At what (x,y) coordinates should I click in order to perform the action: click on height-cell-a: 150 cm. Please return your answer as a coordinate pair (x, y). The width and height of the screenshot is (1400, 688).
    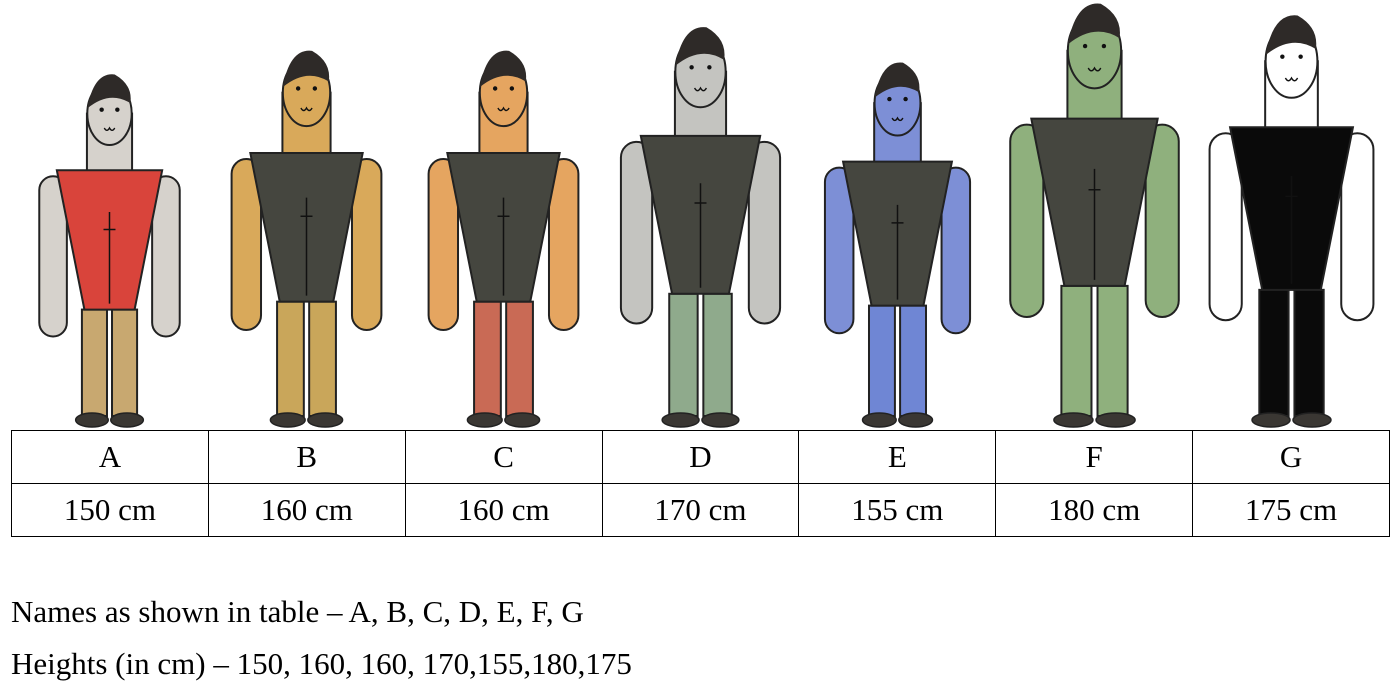
    Looking at the image, I should click on (110, 510).